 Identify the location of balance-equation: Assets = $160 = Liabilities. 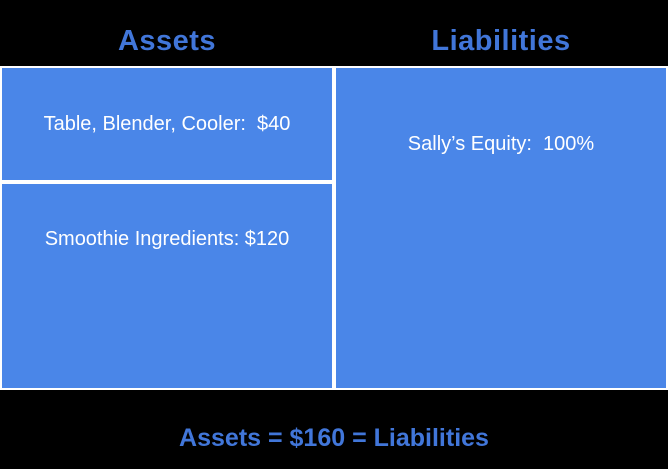
(334, 438).